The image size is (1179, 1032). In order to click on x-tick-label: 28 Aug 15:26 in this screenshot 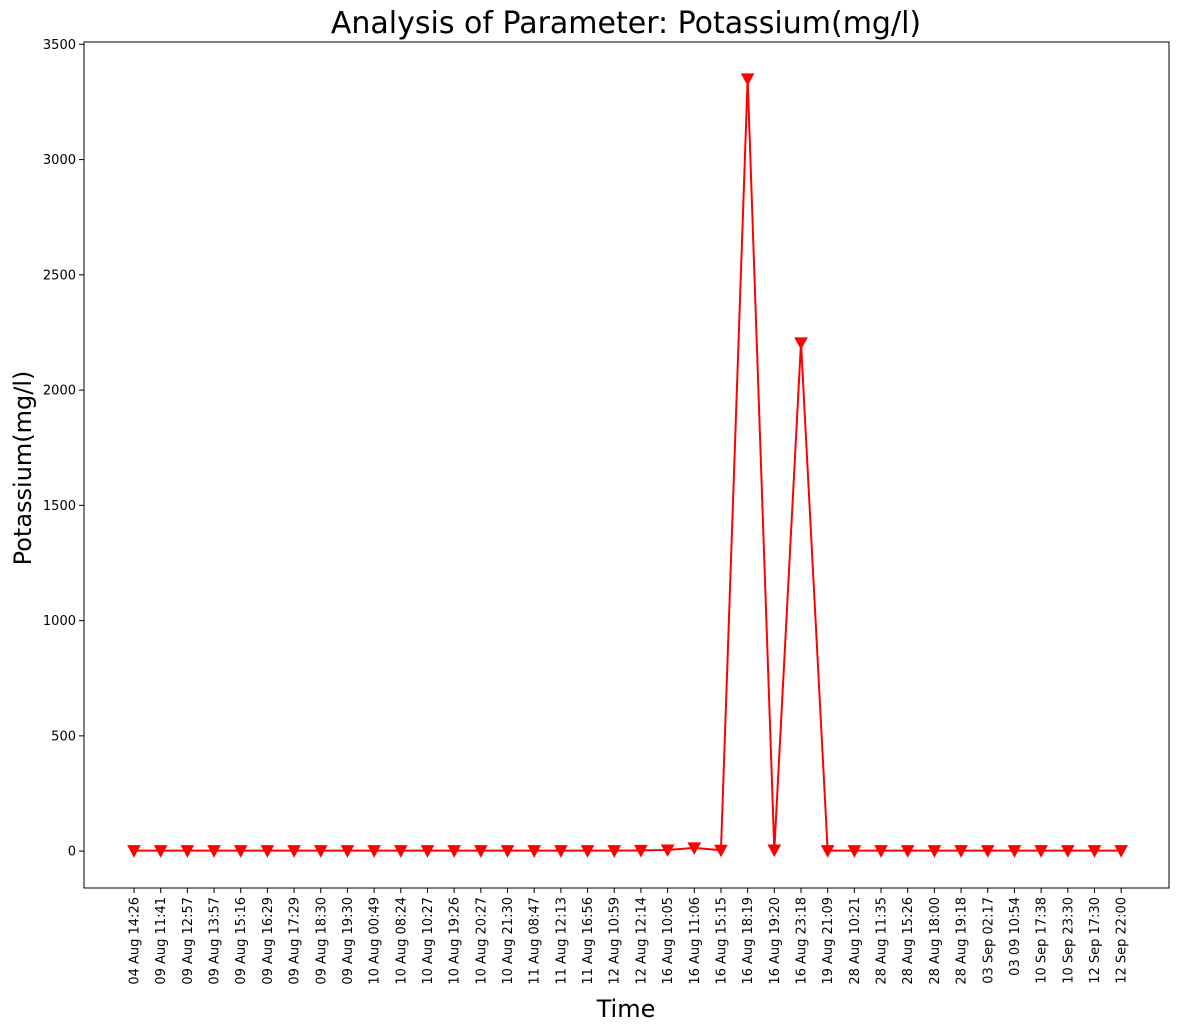, I will do `click(908, 941)`.